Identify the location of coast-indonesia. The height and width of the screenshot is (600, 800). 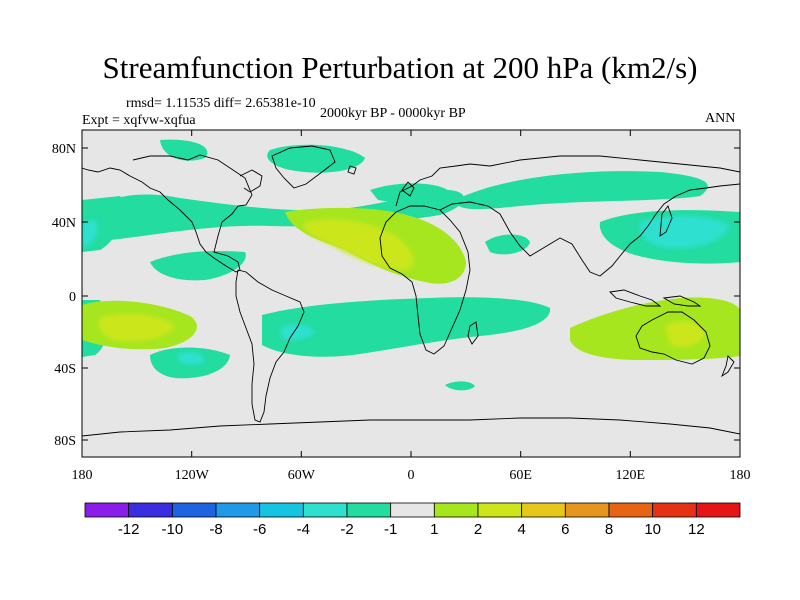
(635, 298).